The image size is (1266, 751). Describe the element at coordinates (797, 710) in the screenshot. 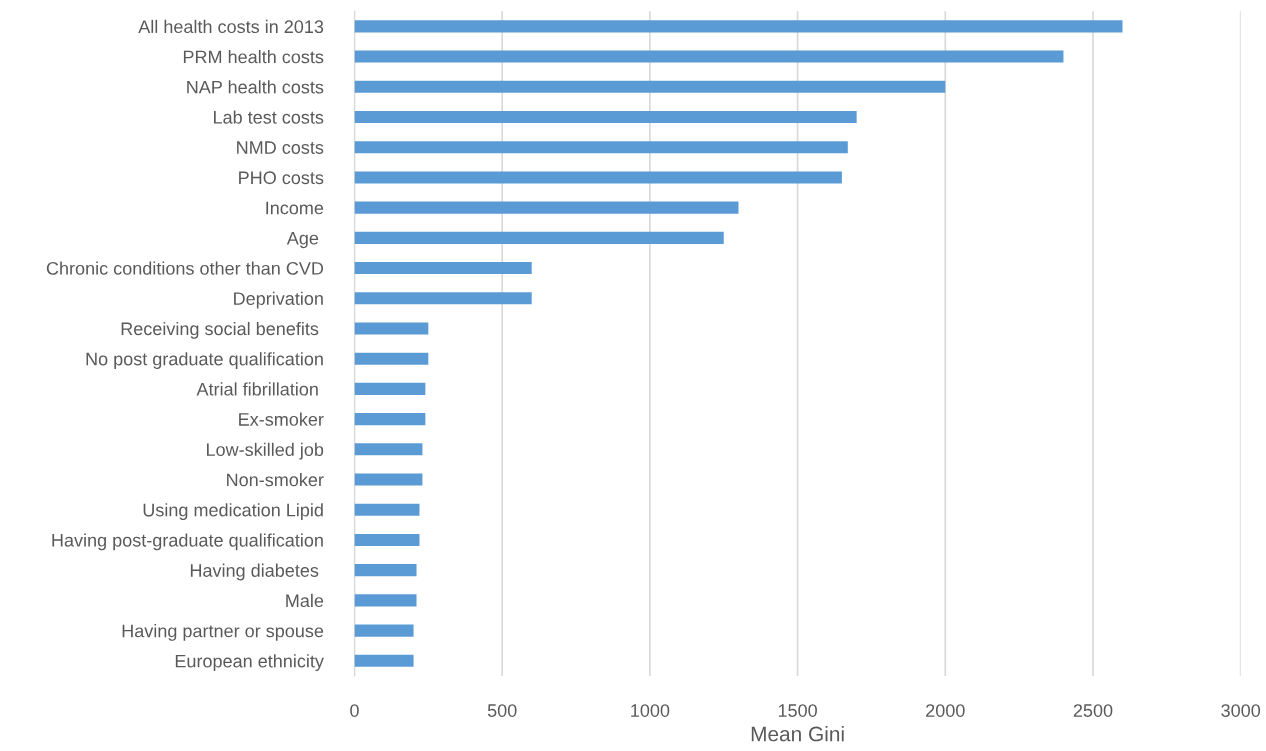

I see `x-tick-label: 1500` at that location.